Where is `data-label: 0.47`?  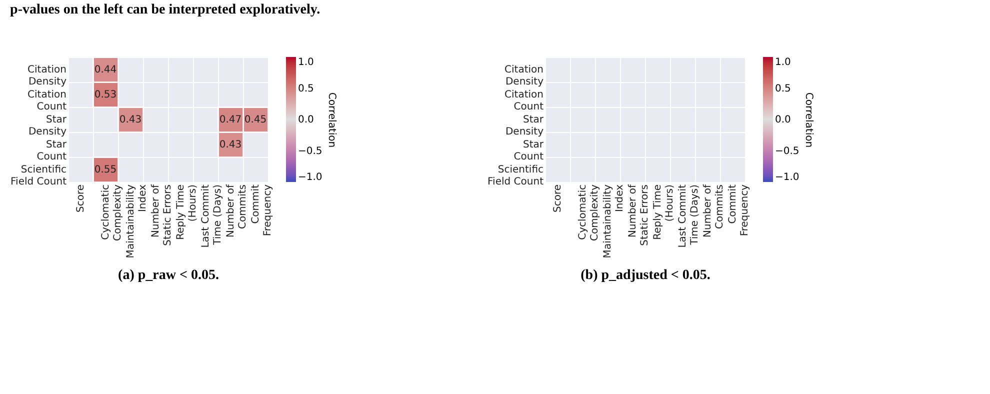
data-label: 0.47 is located at coordinates (230, 120).